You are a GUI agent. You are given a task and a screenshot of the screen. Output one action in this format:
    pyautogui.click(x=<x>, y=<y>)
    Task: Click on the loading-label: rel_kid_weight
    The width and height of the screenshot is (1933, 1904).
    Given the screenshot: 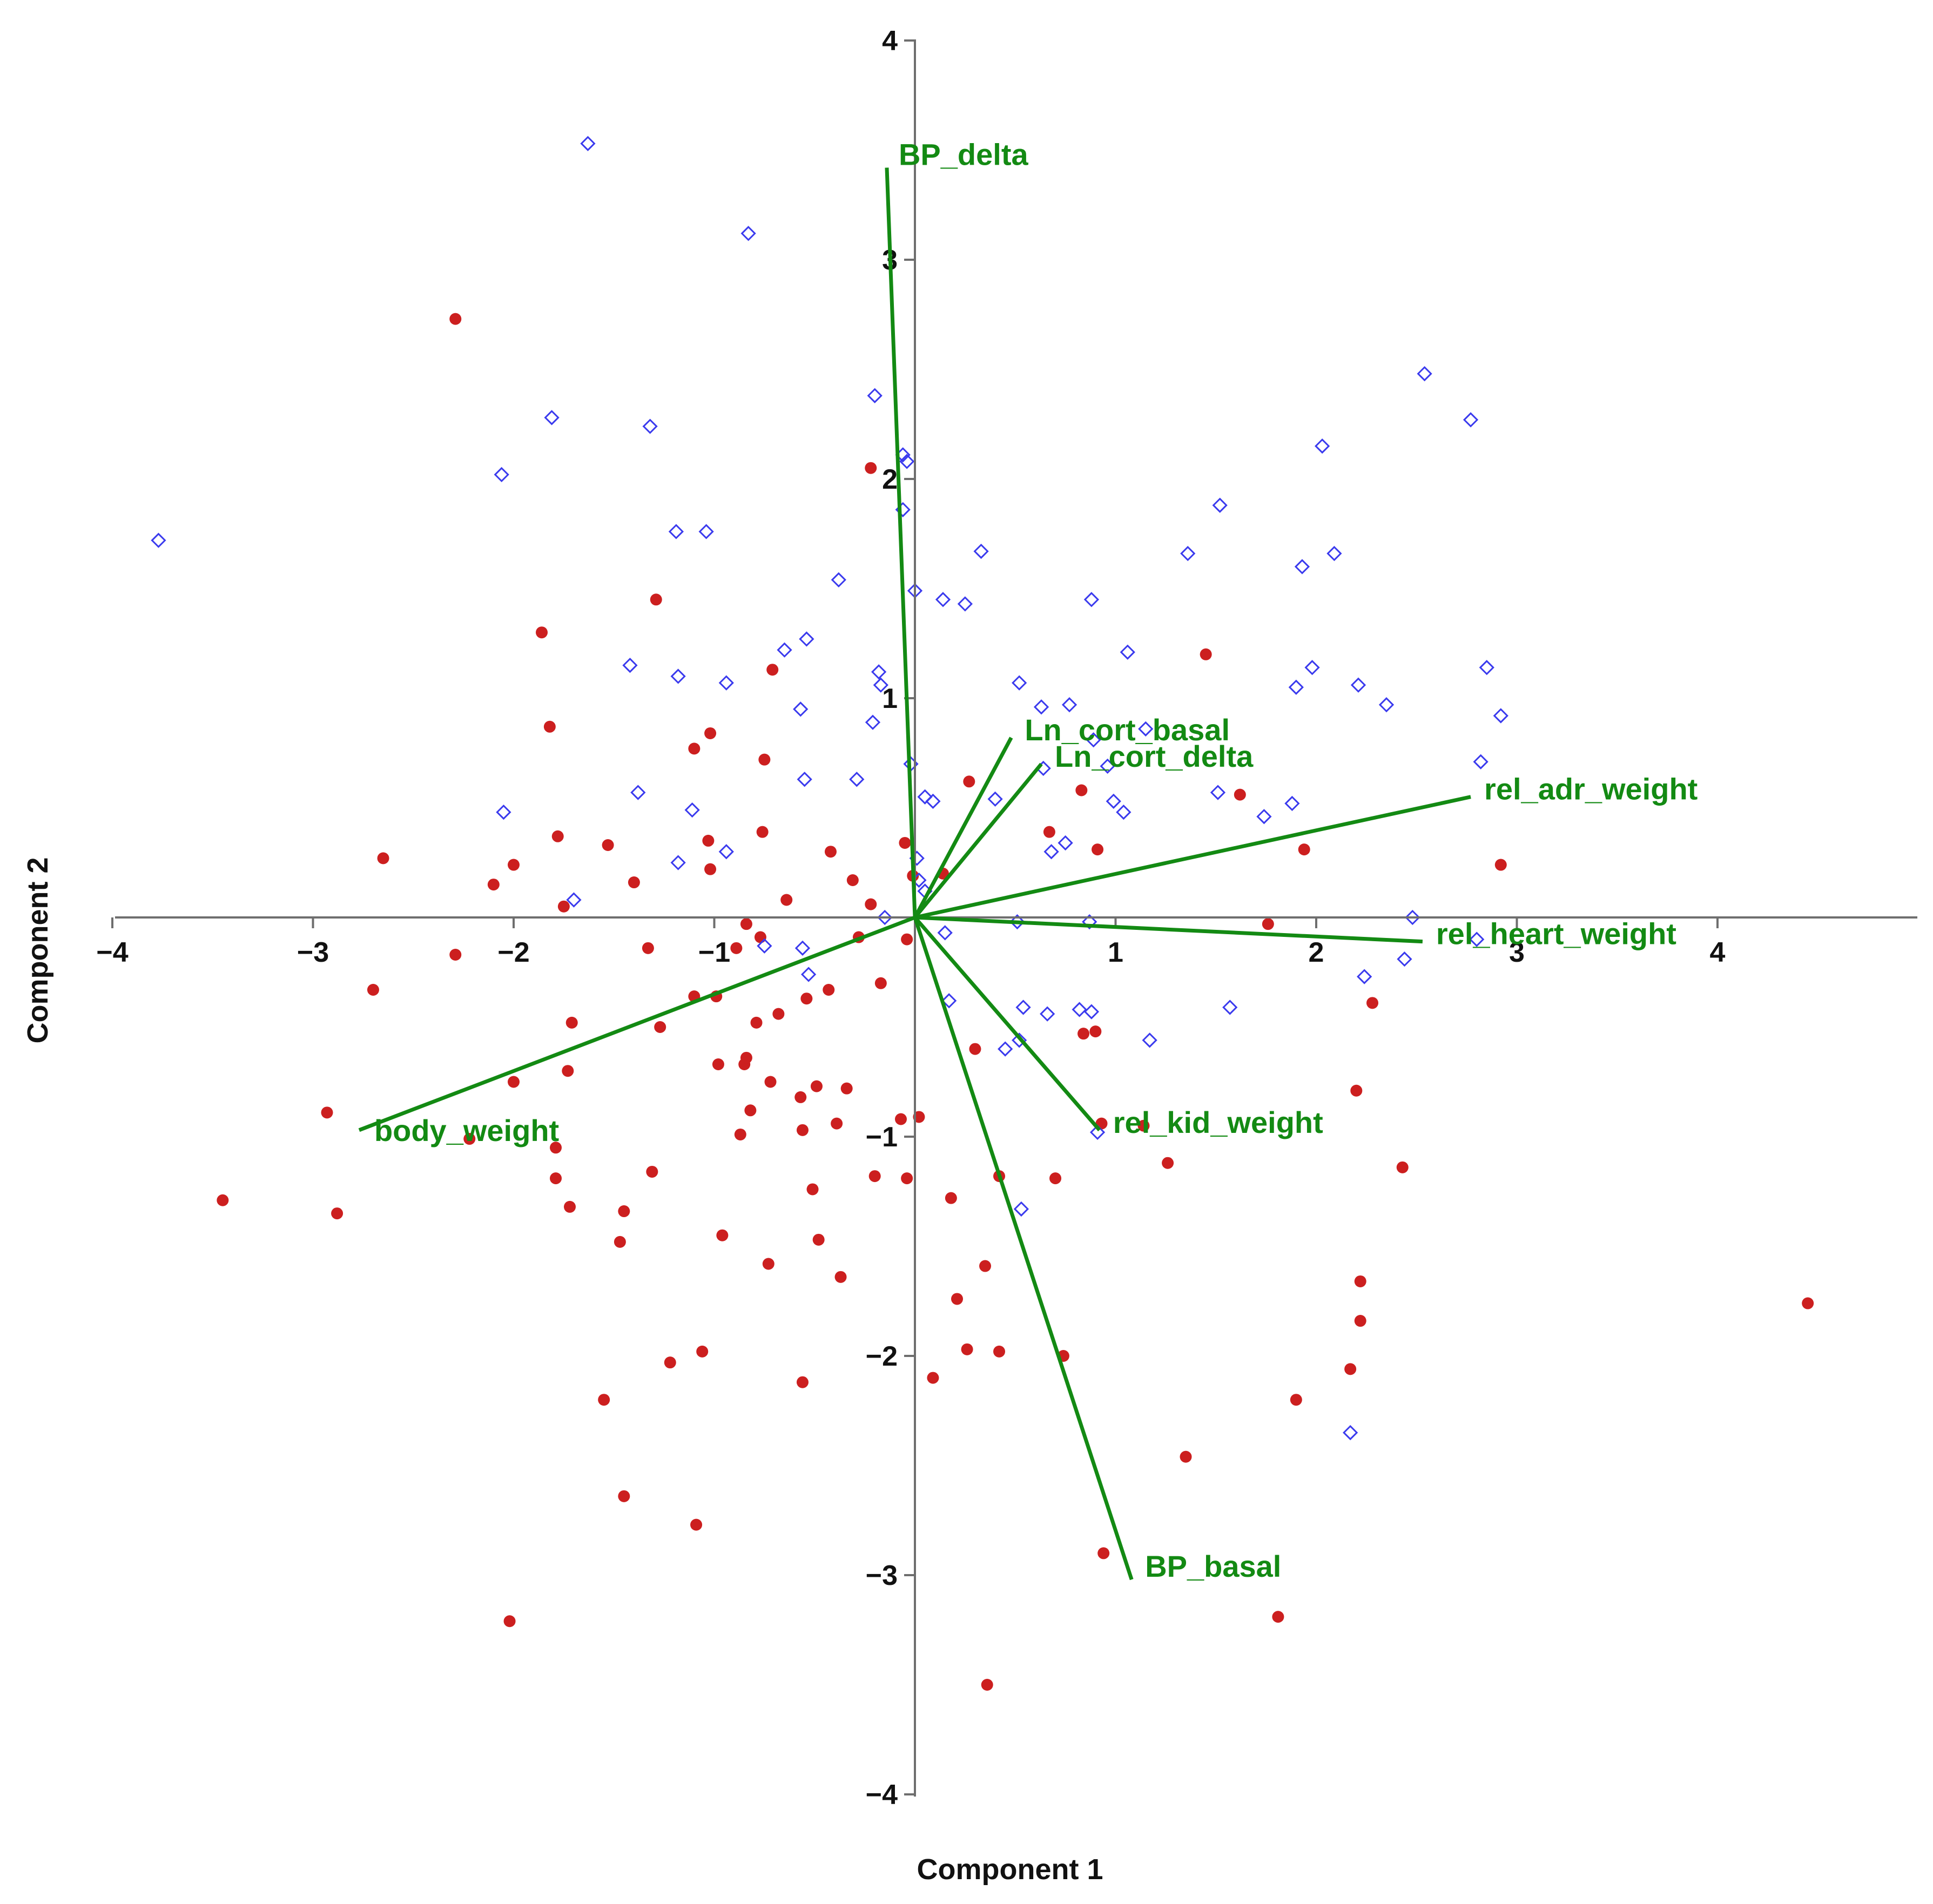 What is the action you would take?
    pyautogui.click(x=1218, y=1122)
    